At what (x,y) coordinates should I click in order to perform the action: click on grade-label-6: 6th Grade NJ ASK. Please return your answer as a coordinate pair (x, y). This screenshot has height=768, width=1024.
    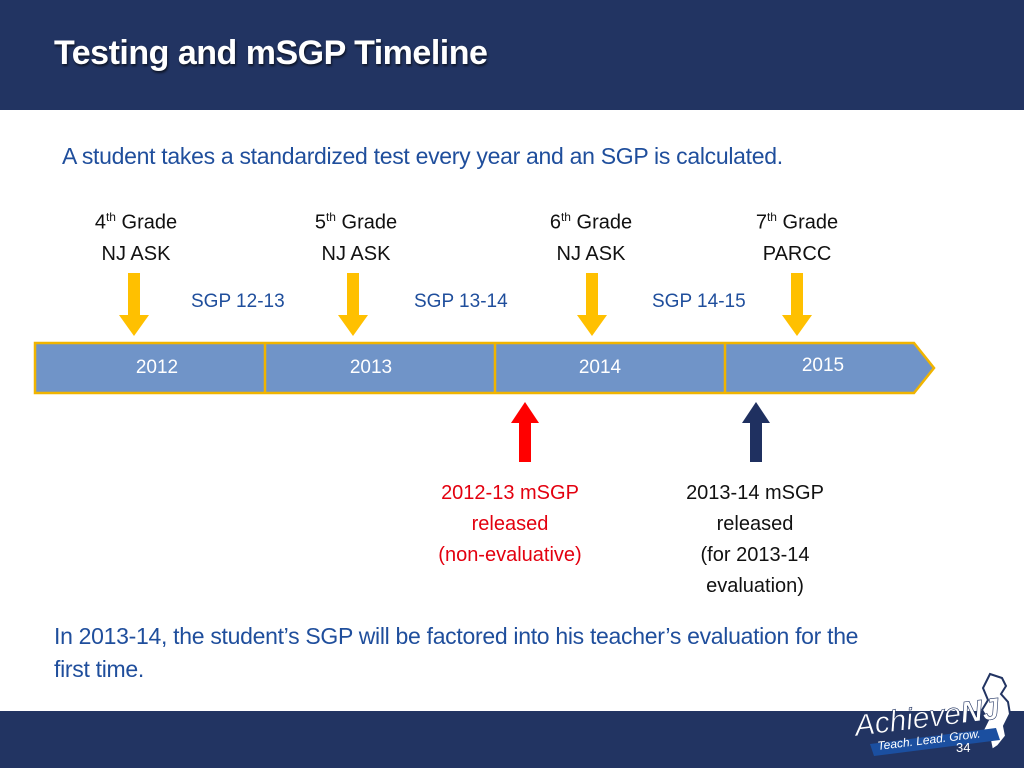
    Looking at the image, I should click on (591, 237).